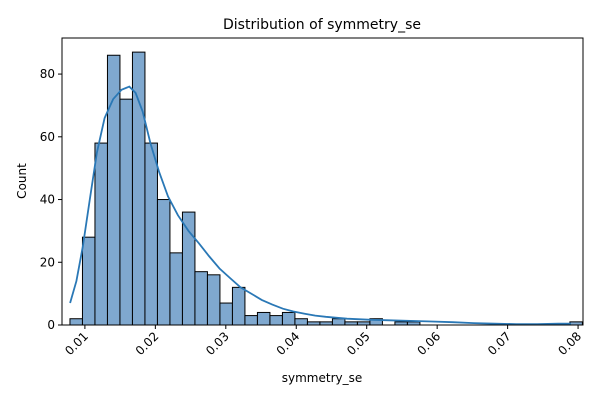 This screenshot has width=600, height=400. I want to click on y-axis: 0 20 40 60 80, so click(51, 199).